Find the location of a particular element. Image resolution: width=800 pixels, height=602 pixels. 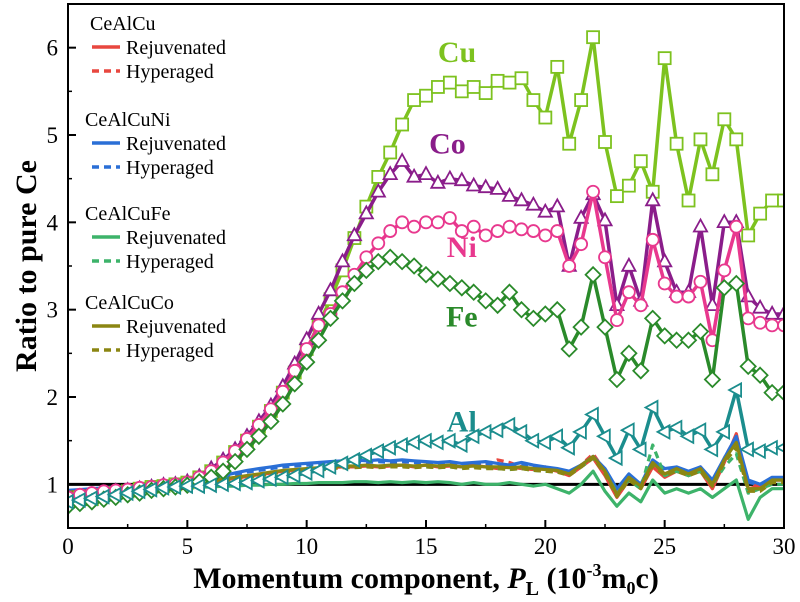

legend-entry-hyperaged: Hyperaged is located at coordinates (170, 351).